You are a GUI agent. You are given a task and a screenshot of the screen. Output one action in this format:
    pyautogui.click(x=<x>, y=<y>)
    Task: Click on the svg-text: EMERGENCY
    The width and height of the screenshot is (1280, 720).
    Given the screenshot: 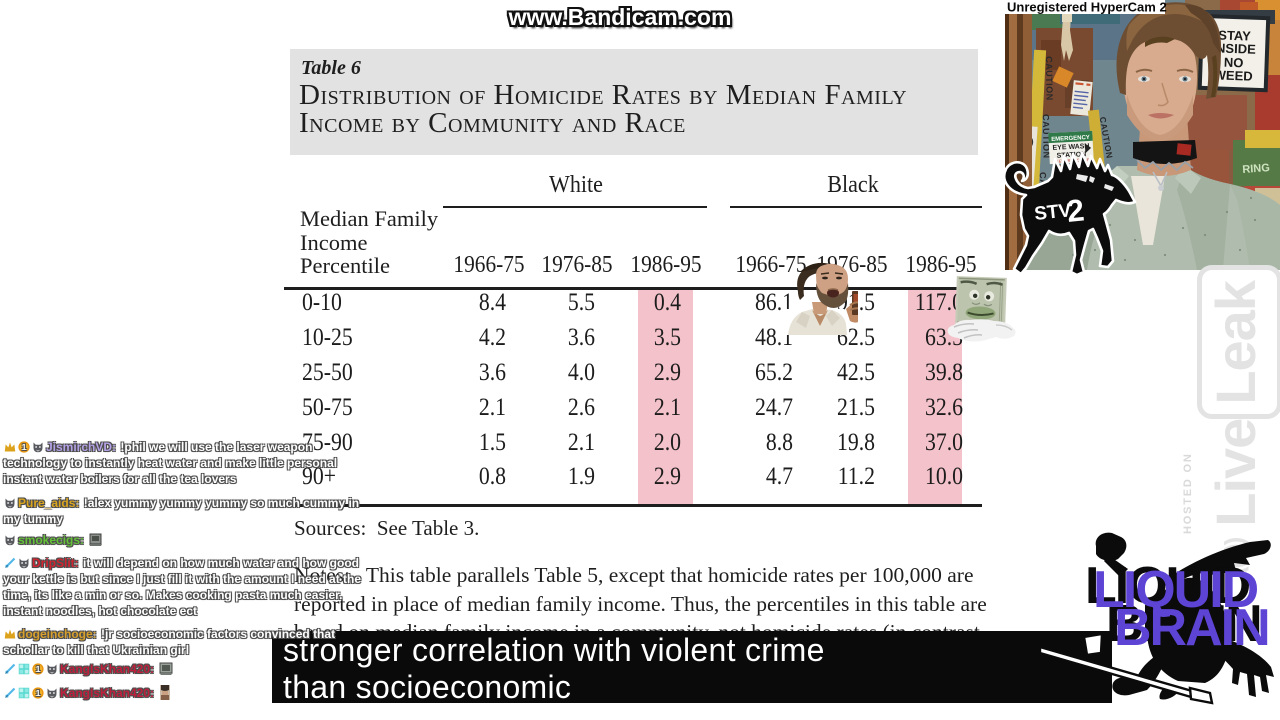 What is the action you would take?
    pyautogui.click(x=1070, y=139)
    